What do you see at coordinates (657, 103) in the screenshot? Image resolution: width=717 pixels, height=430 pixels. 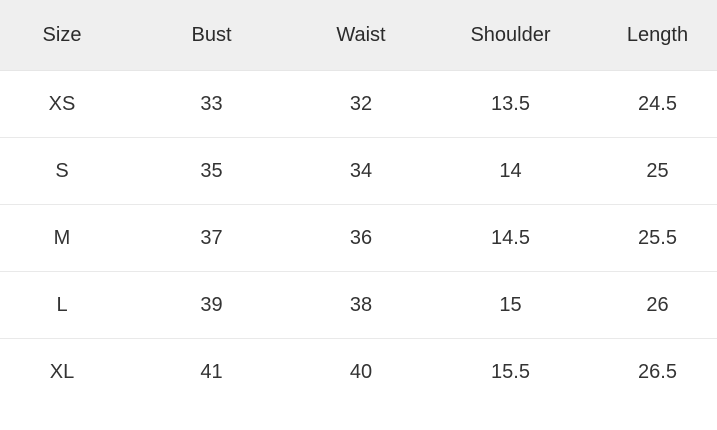 I see `length-cell: 24.5` at bounding box center [657, 103].